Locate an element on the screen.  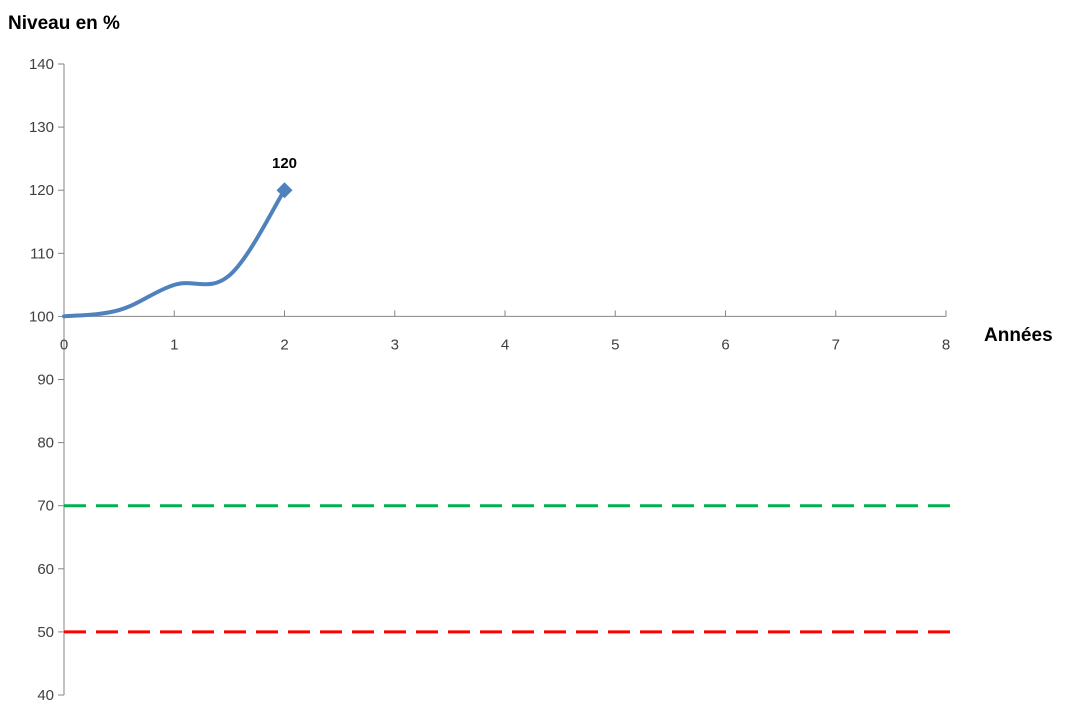
y-tick-label: 110 is located at coordinates (42, 253).